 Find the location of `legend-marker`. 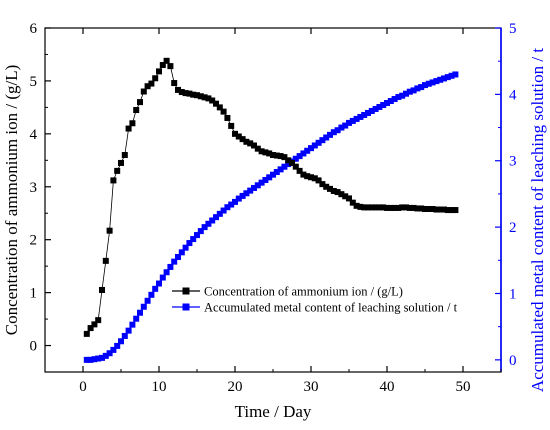

legend-marker is located at coordinates (186, 307).